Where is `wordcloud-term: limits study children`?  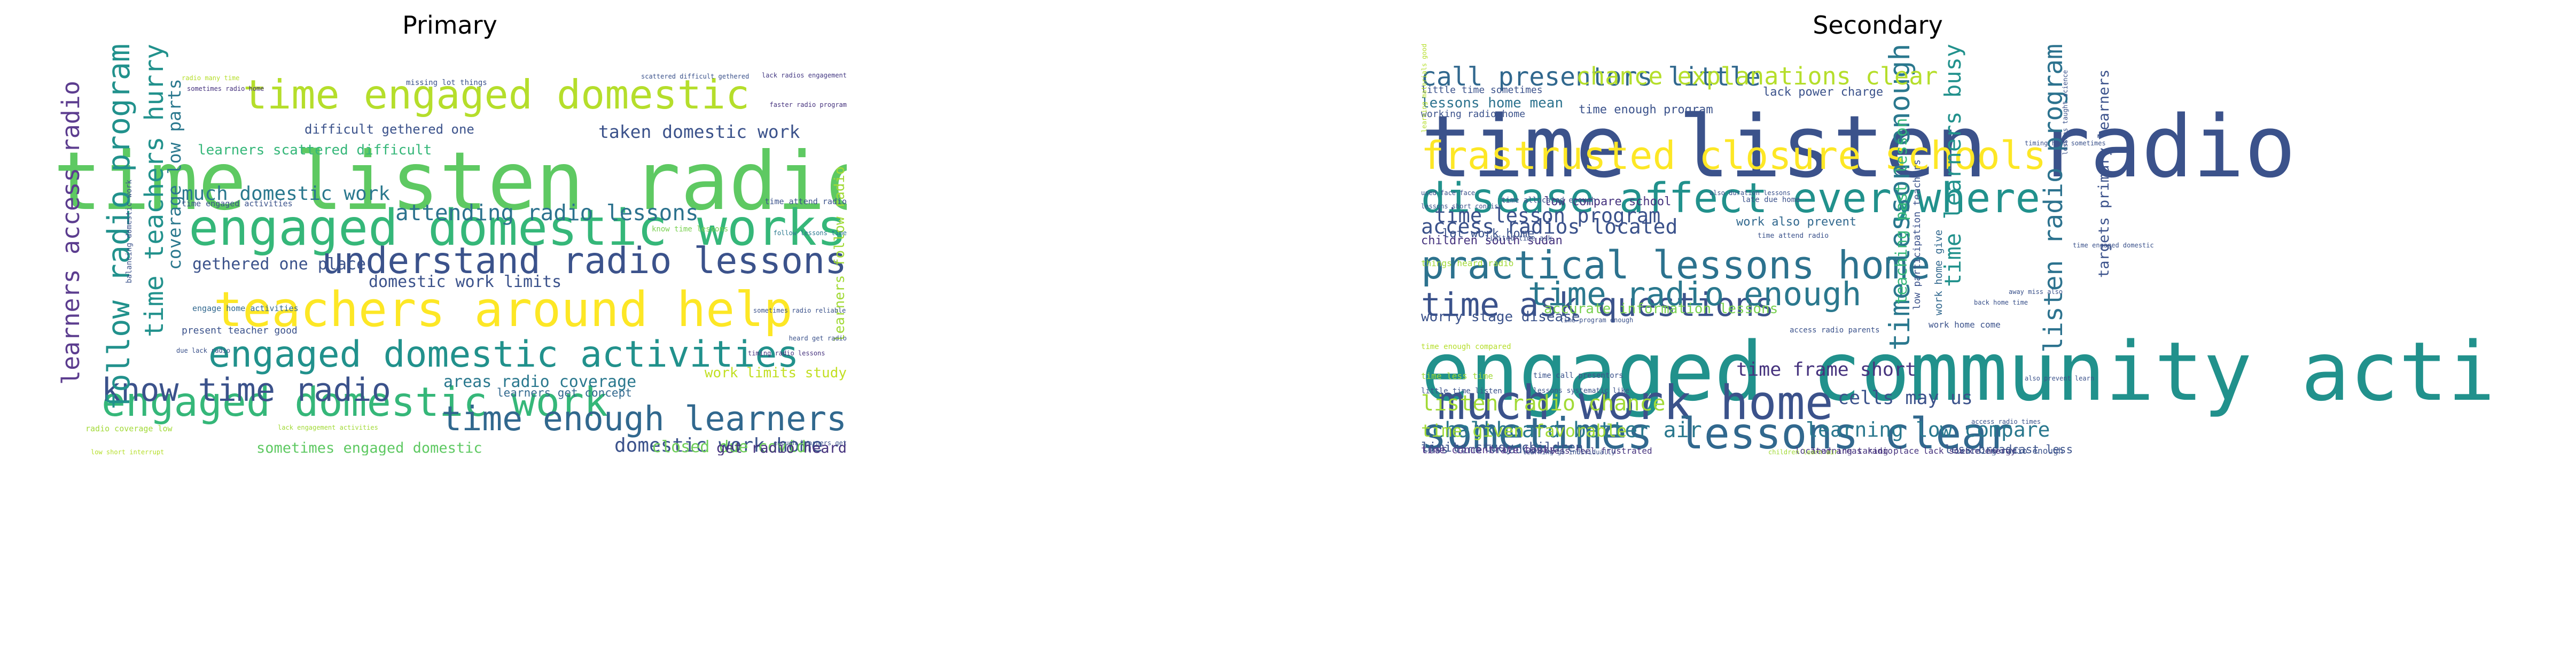
wordcloud-term: limits study children is located at coordinates (1502, 447).